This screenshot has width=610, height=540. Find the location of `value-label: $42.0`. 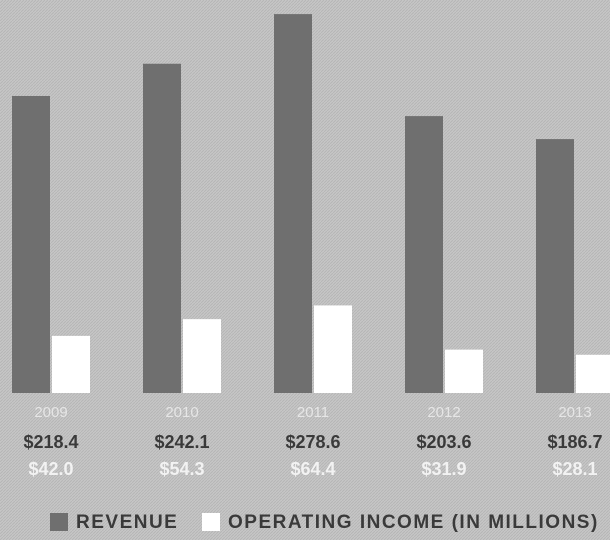

value-label: $42.0 is located at coordinates (50, 469).